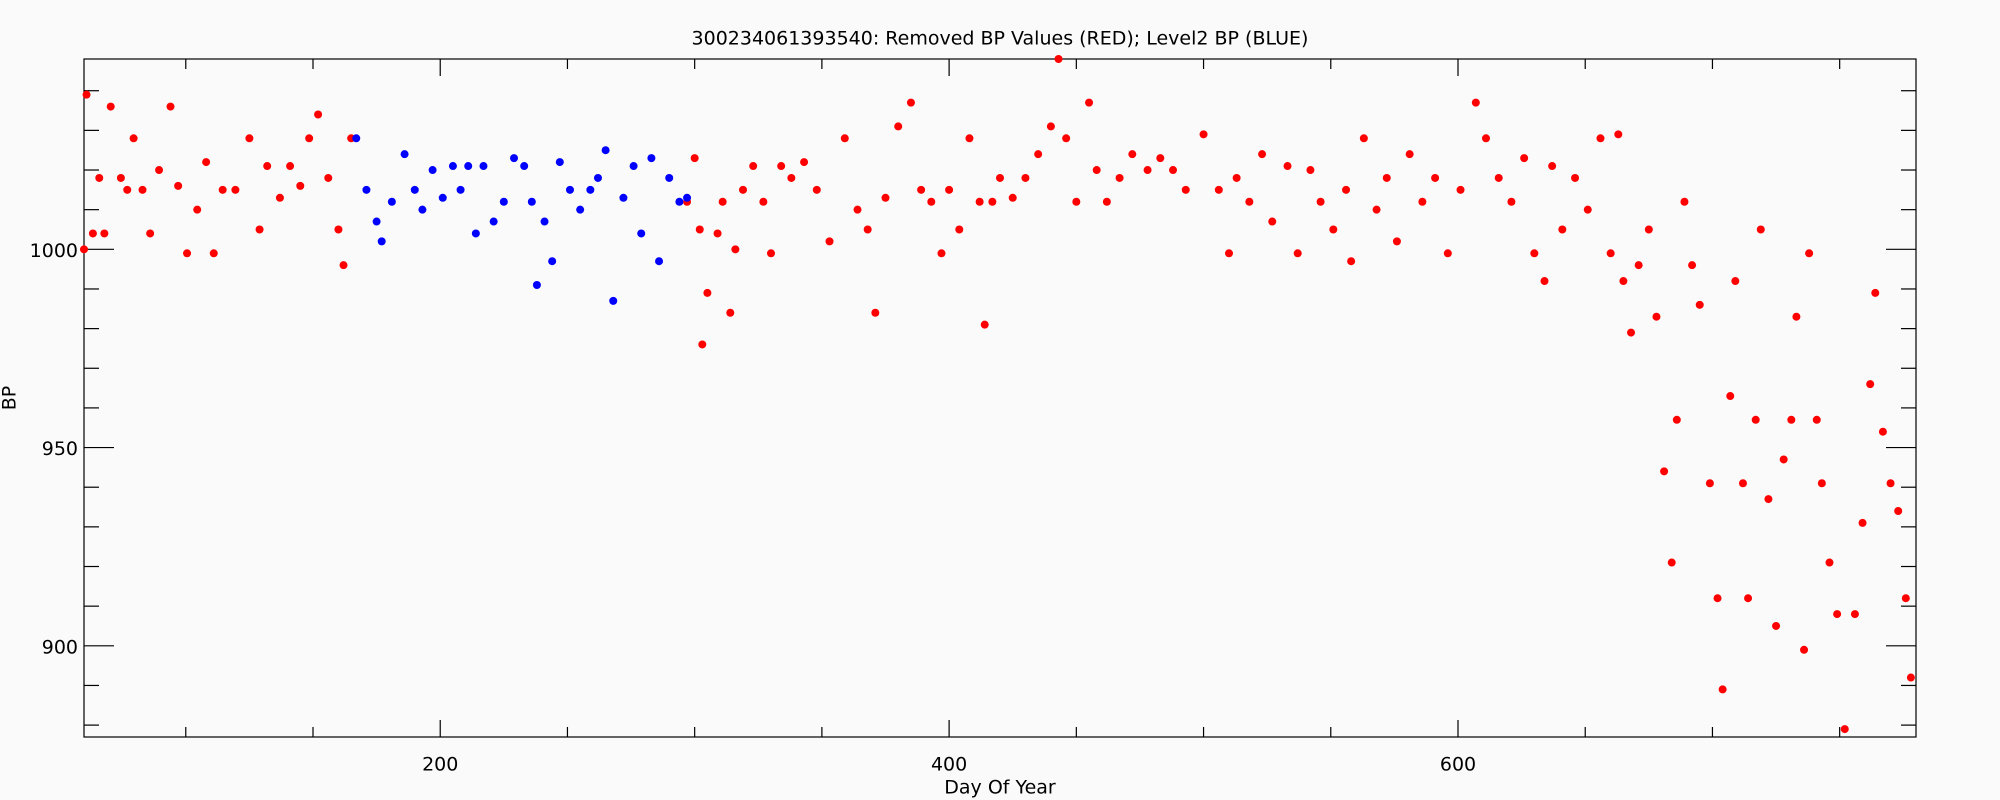 This screenshot has width=2000, height=800. Describe the element at coordinates (440, 765) in the screenshot. I see `x-tick-label: 200` at that location.